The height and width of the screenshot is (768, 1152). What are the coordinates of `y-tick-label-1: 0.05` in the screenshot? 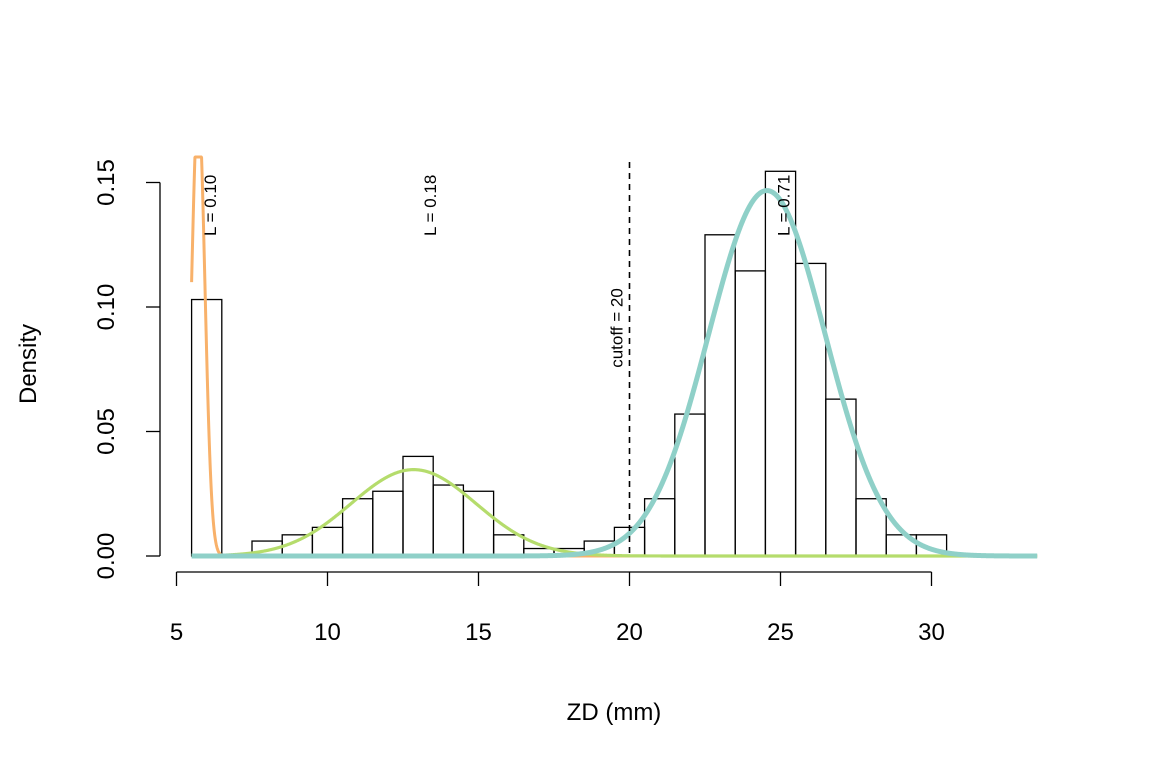 It's located at (106, 431).